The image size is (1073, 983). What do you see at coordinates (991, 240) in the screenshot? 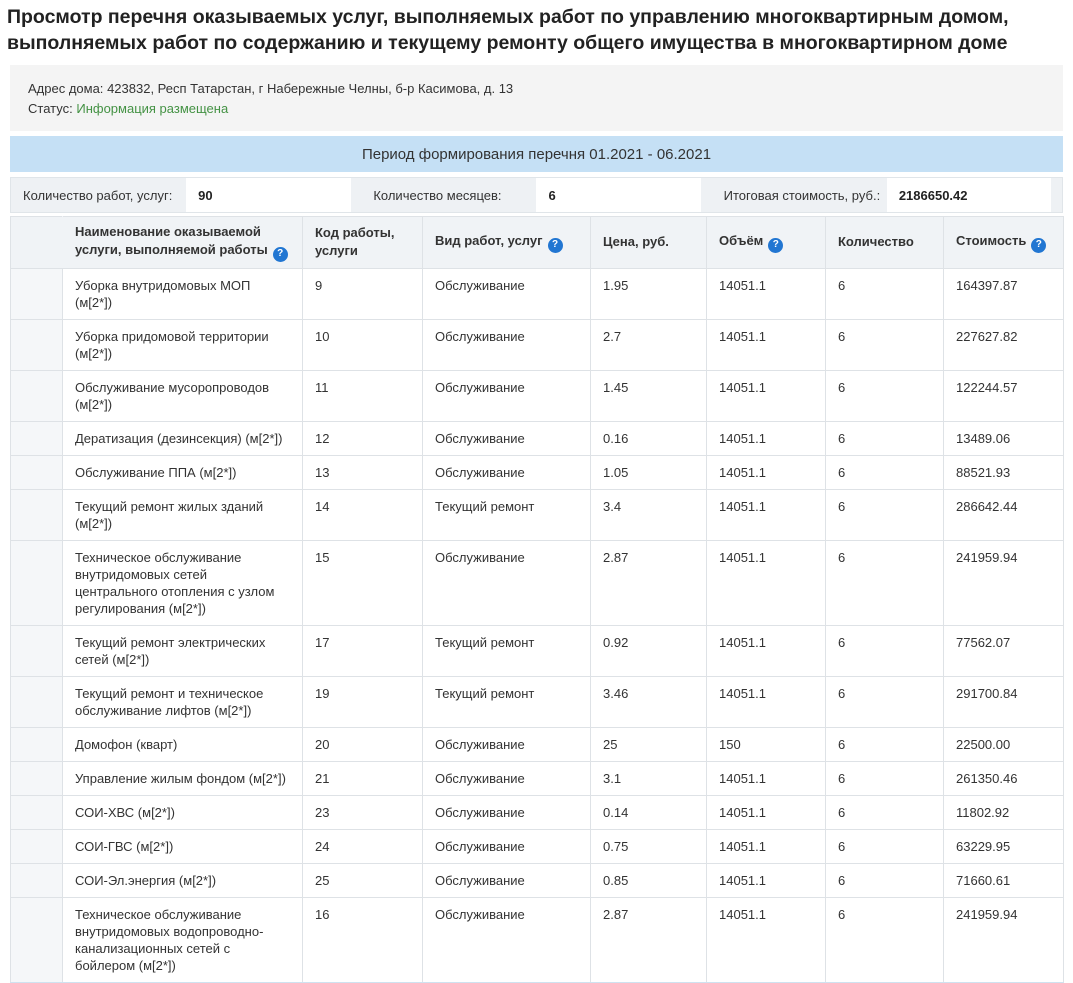
I see `column-header-label: Стоимость` at bounding box center [991, 240].